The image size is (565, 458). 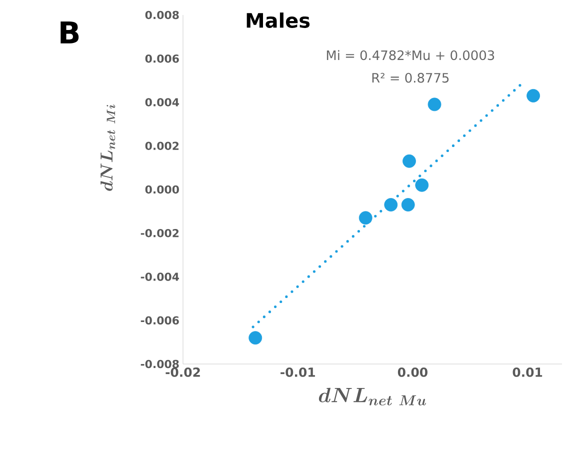 I want to click on y-tick-label: -0.006, so click(x=159, y=320).